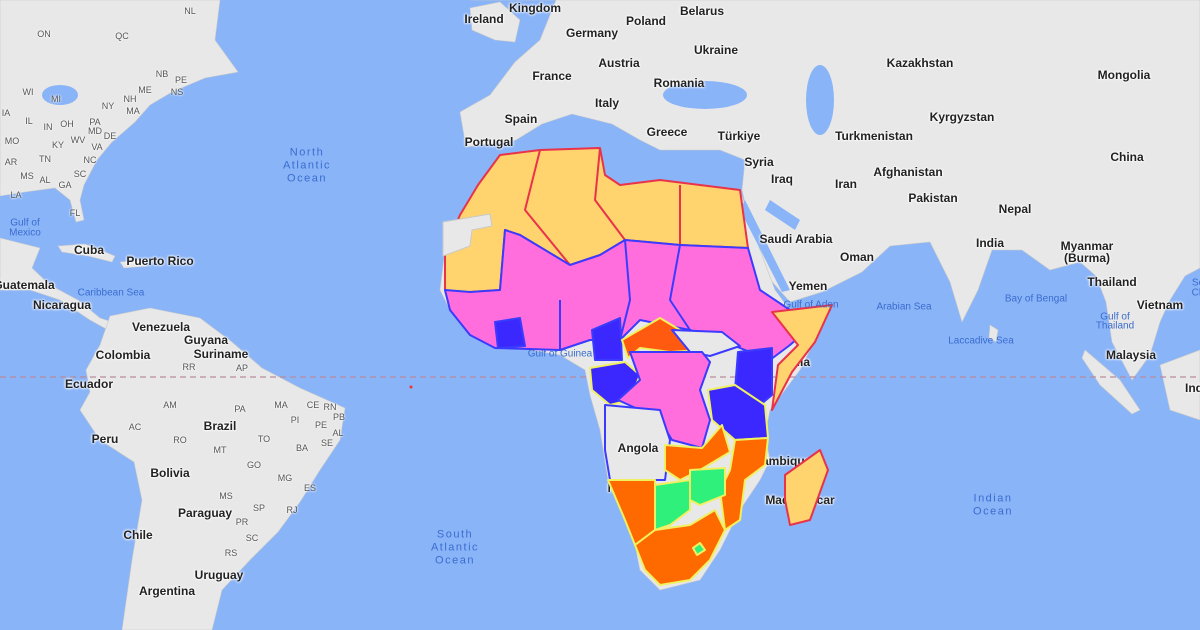 This screenshot has width=1200, height=630. I want to click on ocean-label: North, so click(307, 152).